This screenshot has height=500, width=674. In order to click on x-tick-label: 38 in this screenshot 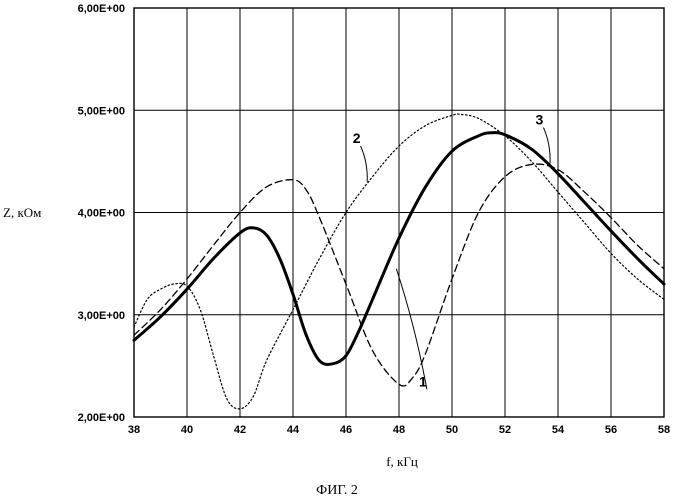, I will do `click(134, 430)`.